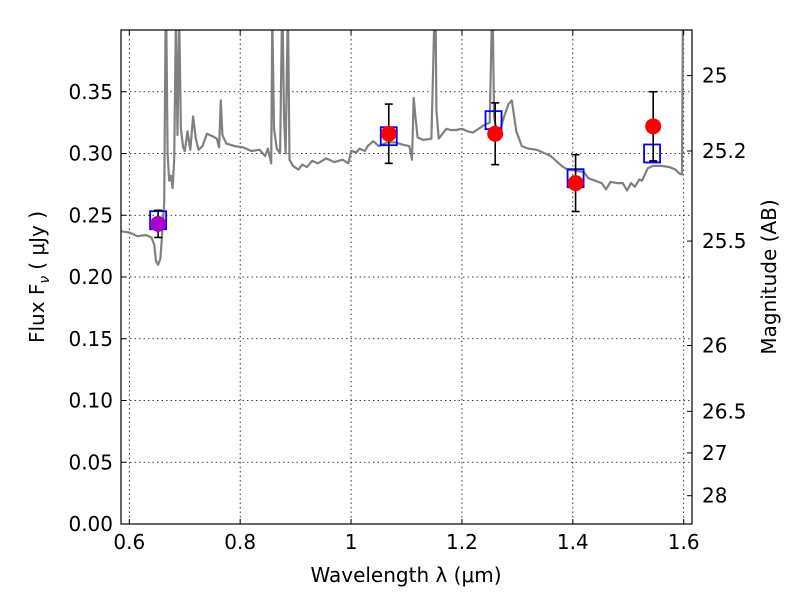  What do you see at coordinates (714, 345) in the screenshot?
I see `y2-tick-label: 26` at bounding box center [714, 345].